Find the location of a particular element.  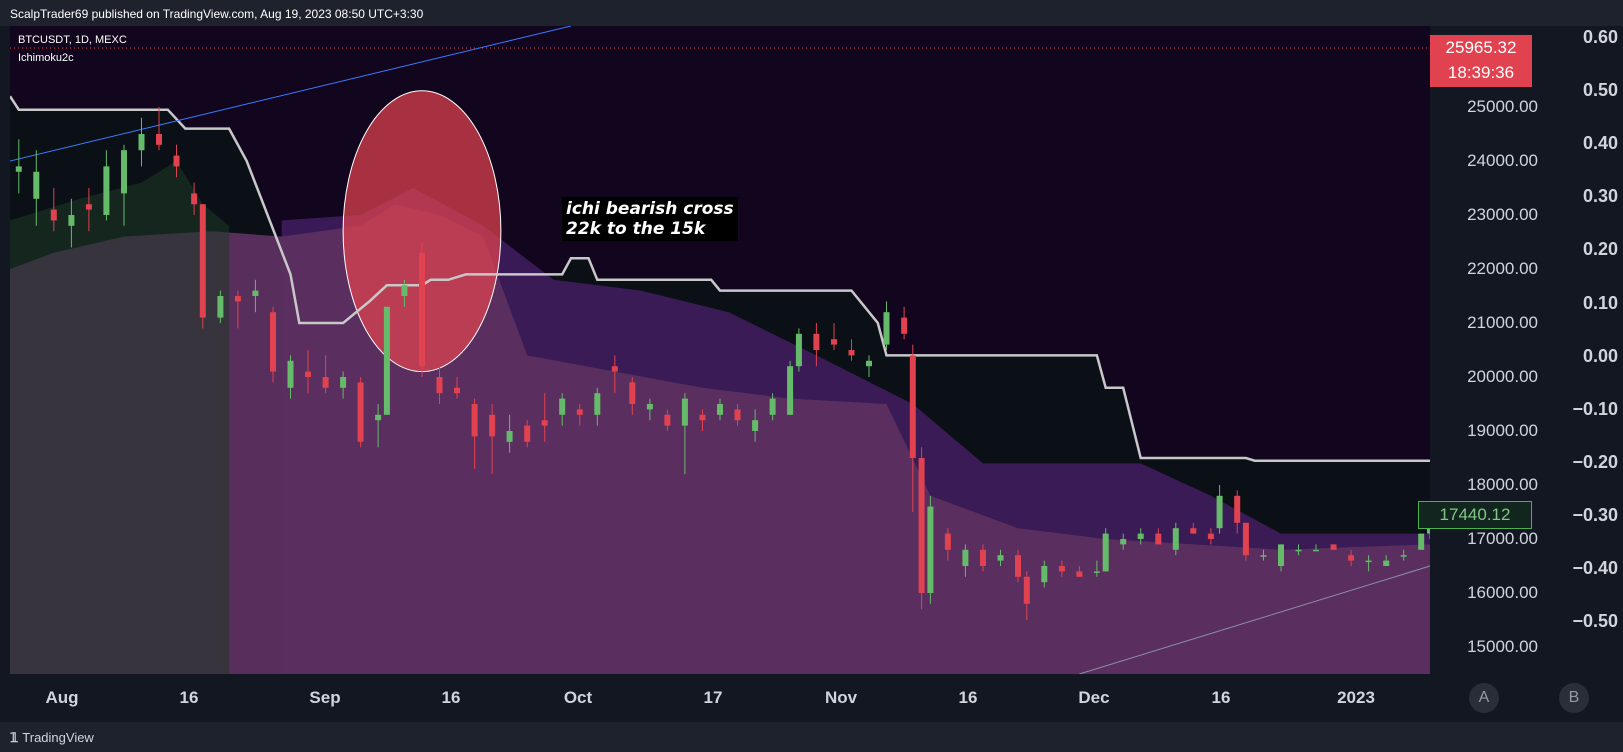

bar-countdown: 18:39:36 is located at coordinates (1481, 72).